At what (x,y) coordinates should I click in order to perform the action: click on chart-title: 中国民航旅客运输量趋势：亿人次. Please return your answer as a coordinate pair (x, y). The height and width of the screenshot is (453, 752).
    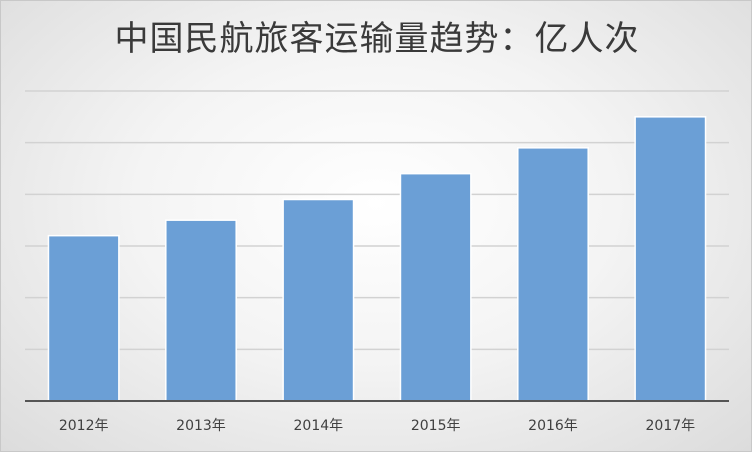
    Looking at the image, I should click on (377, 39).